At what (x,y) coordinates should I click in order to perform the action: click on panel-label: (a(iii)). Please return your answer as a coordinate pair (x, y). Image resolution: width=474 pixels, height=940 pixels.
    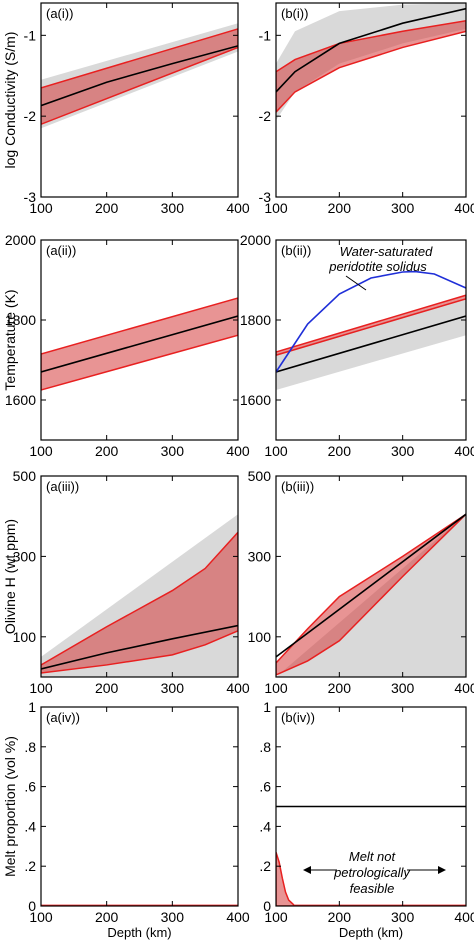
    Looking at the image, I should click on (62, 486).